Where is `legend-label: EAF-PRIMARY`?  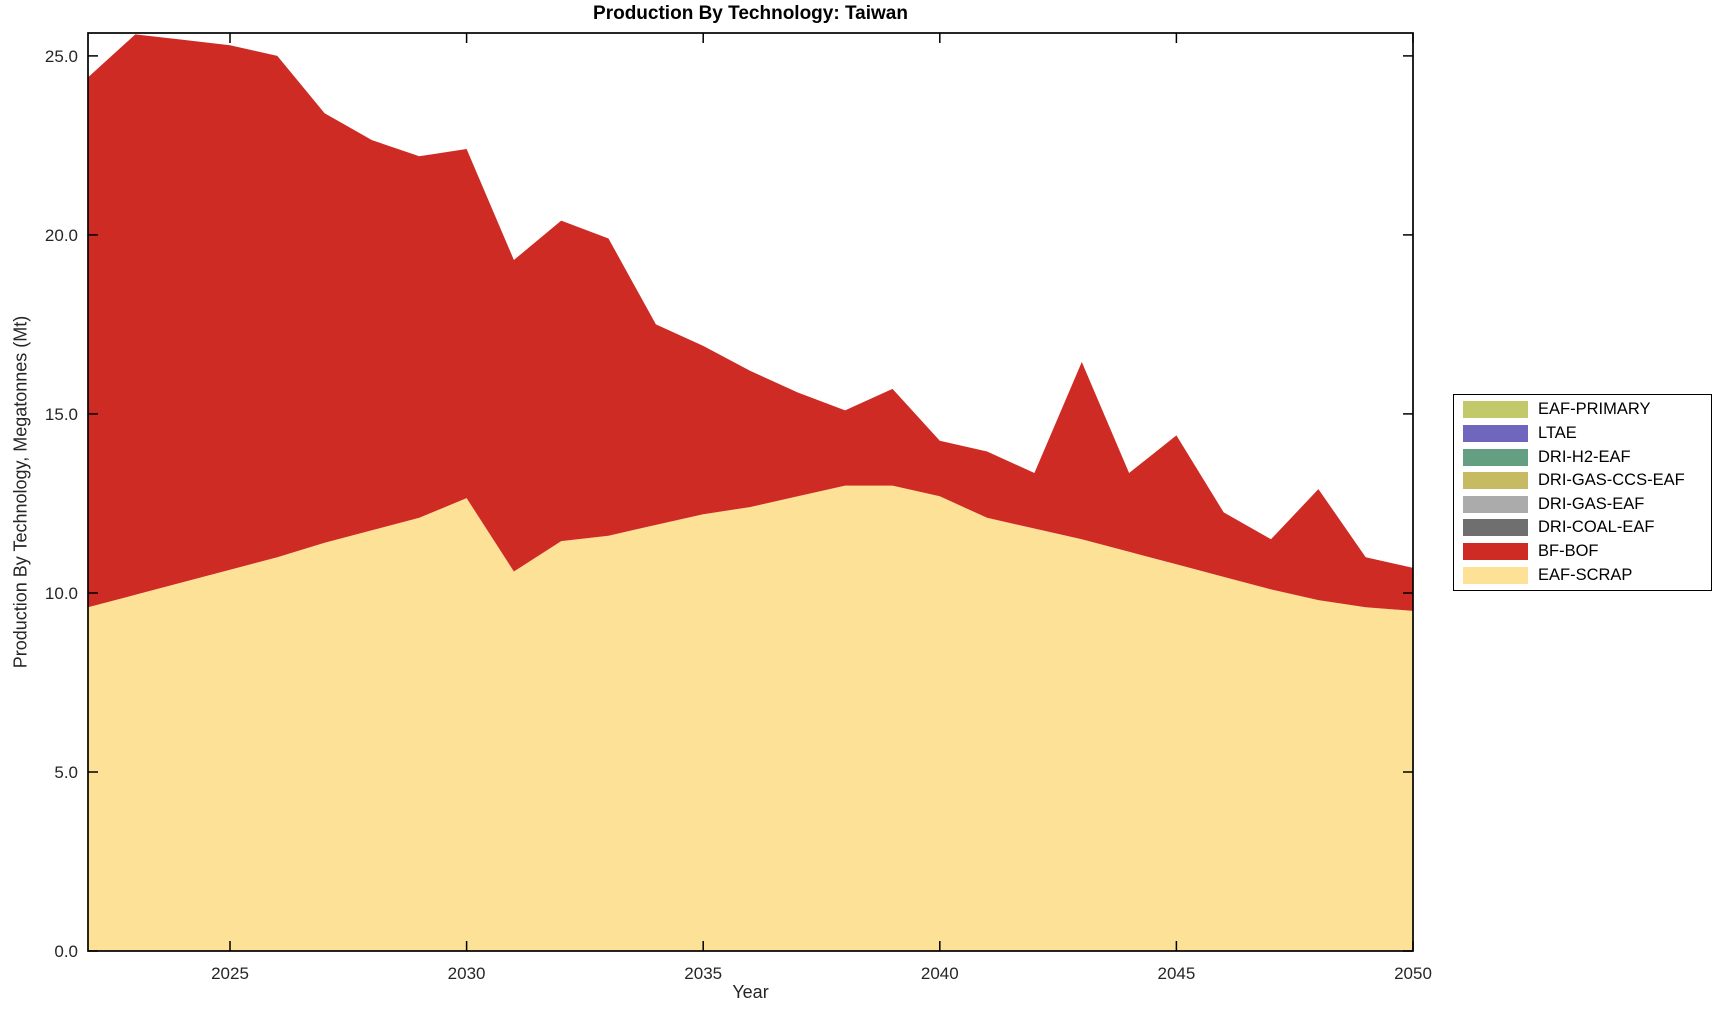
legend-label: EAF-PRIMARY is located at coordinates (1594, 409).